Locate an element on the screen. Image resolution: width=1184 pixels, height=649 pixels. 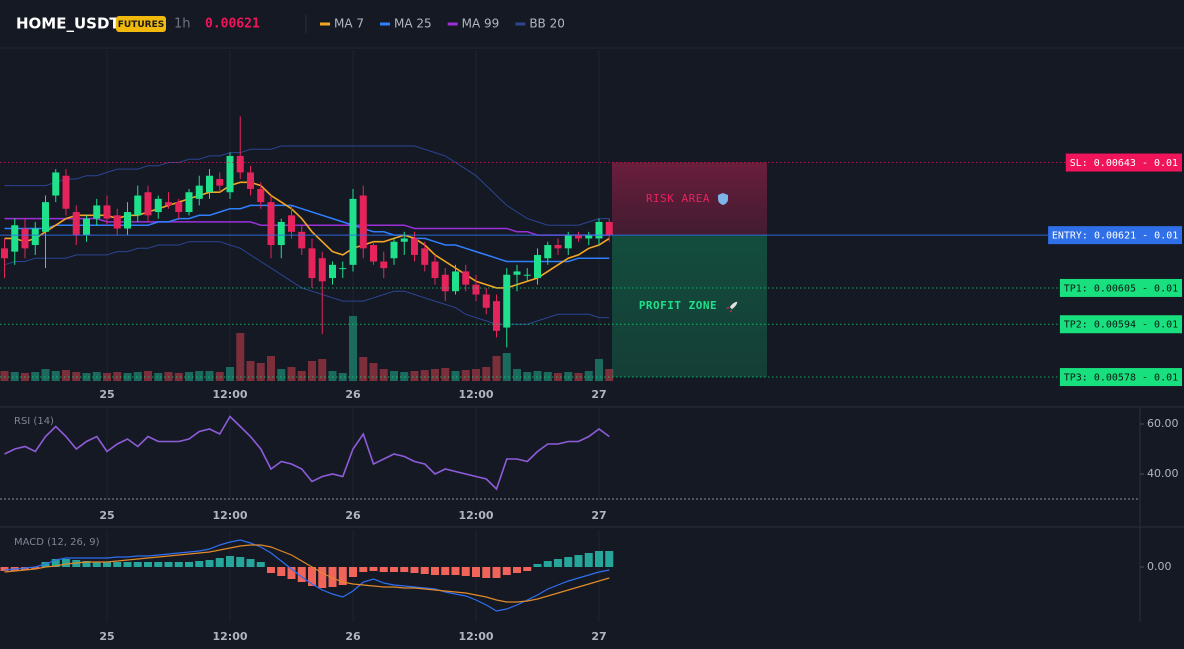
rocket-icon is located at coordinates (732, 307).